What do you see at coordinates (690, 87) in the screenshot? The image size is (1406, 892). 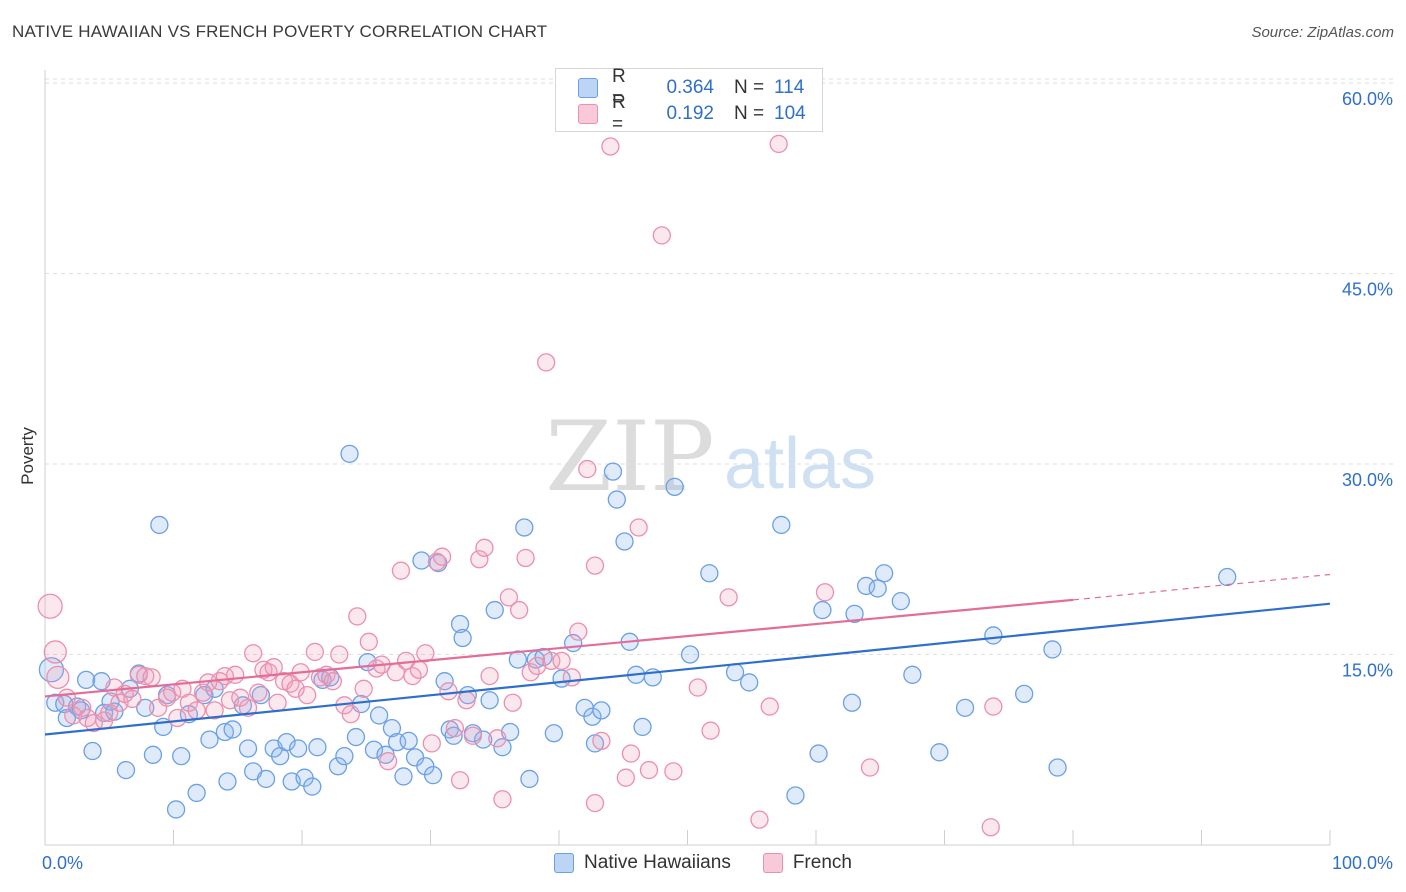 I see `legend-r-value: 0.364` at bounding box center [690, 87].